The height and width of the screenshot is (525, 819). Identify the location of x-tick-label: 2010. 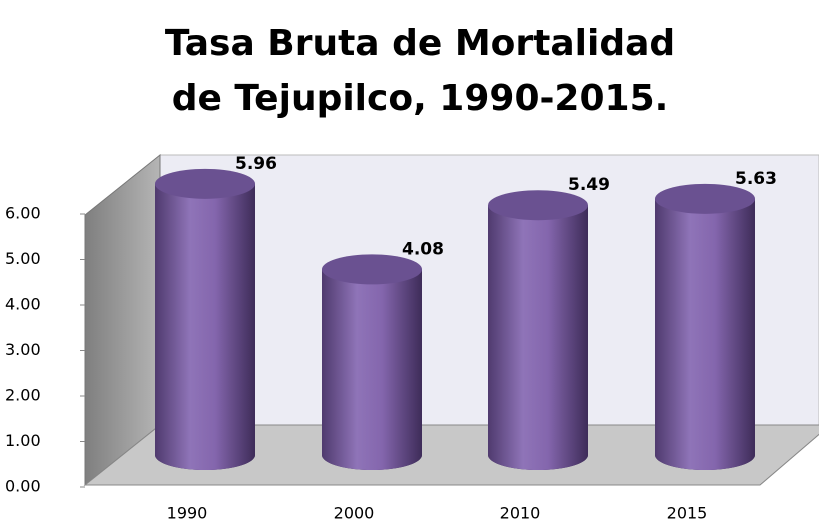
(520, 513).